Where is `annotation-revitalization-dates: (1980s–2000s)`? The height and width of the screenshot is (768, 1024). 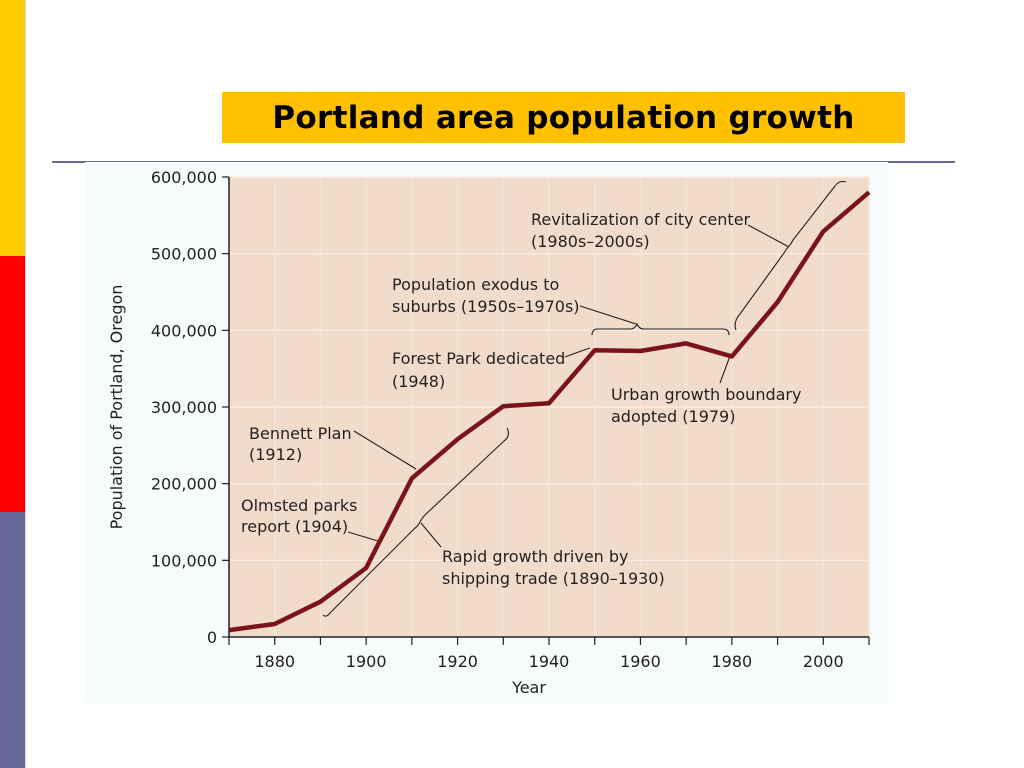
annotation-revitalization-dates: (1980s–2000s) is located at coordinates (590, 241).